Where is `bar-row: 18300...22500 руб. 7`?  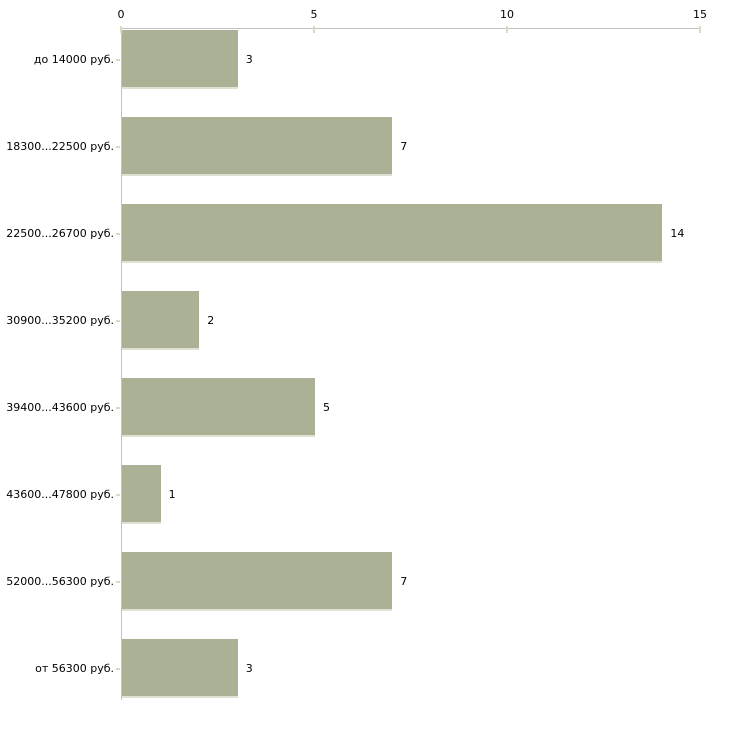
bar-row: 18300...22500 руб. 7 is located at coordinates (353, 146).